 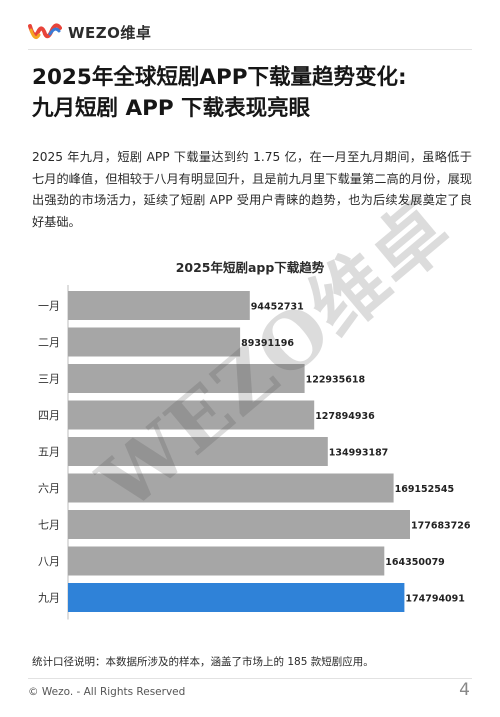 What do you see at coordinates (49, 306) in the screenshot?
I see `category-label-1: 一月` at bounding box center [49, 306].